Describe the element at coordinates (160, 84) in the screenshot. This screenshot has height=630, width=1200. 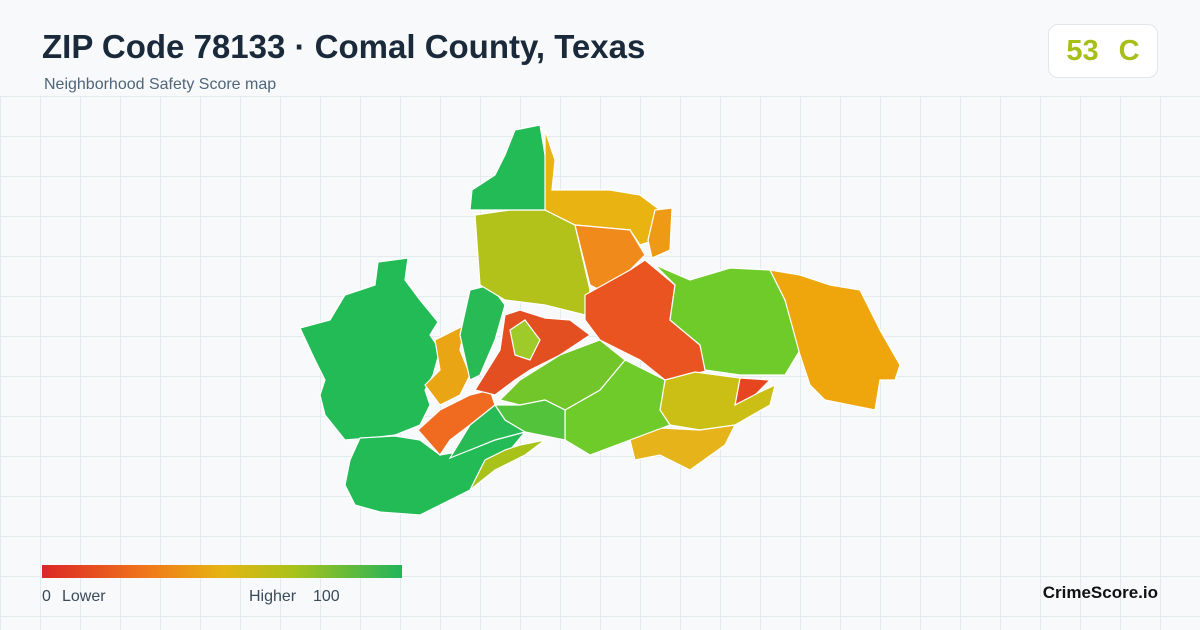
I see `subtitle: Neighborhood Safety Score map` at that location.